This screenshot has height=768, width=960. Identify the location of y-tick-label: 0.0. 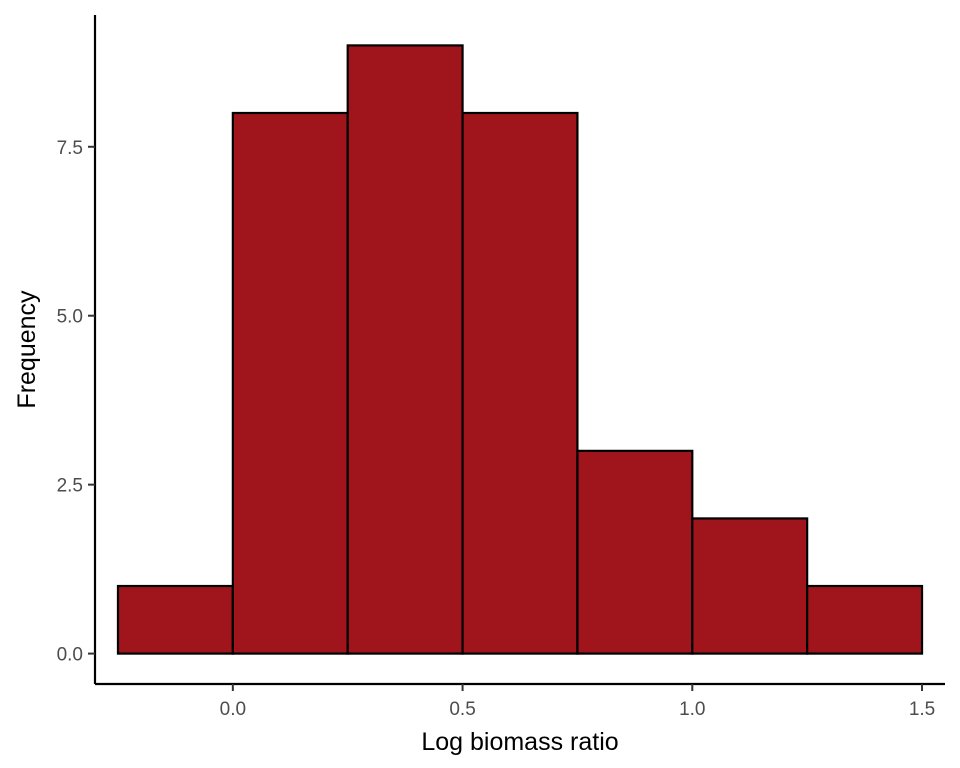
(70, 655).